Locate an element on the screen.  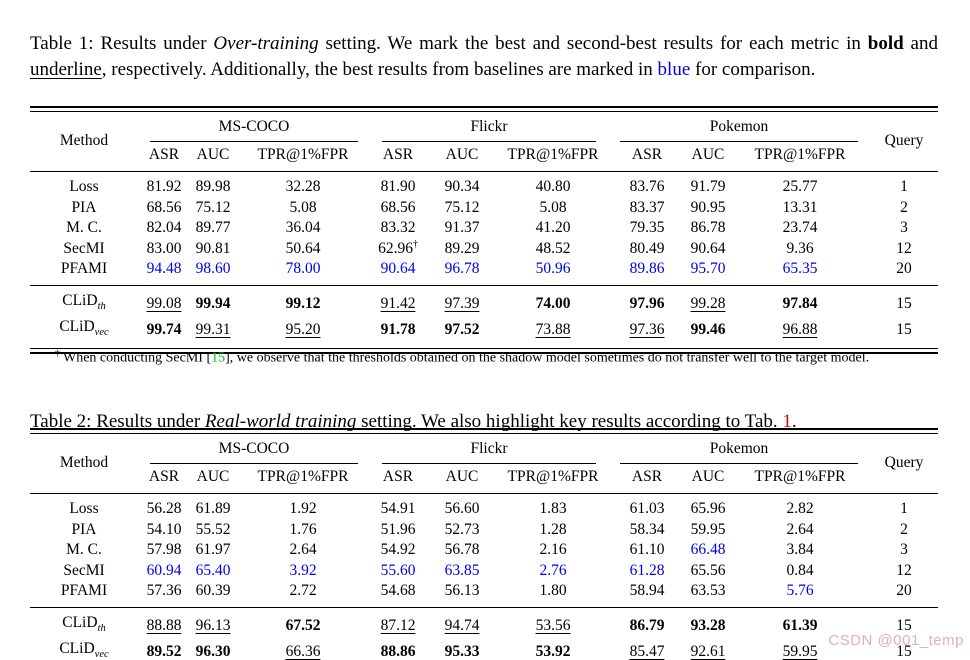
value-cell: 12 is located at coordinates (904, 248).